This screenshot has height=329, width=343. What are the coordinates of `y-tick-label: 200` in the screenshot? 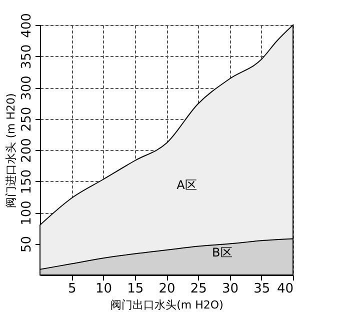 It's located at (27, 150).